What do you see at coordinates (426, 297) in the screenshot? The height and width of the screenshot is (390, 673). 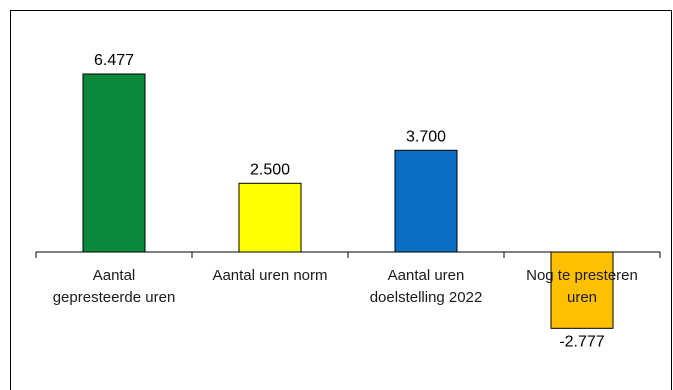 I see `category-label-3-line-2: doelstelling 2022` at bounding box center [426, 297].